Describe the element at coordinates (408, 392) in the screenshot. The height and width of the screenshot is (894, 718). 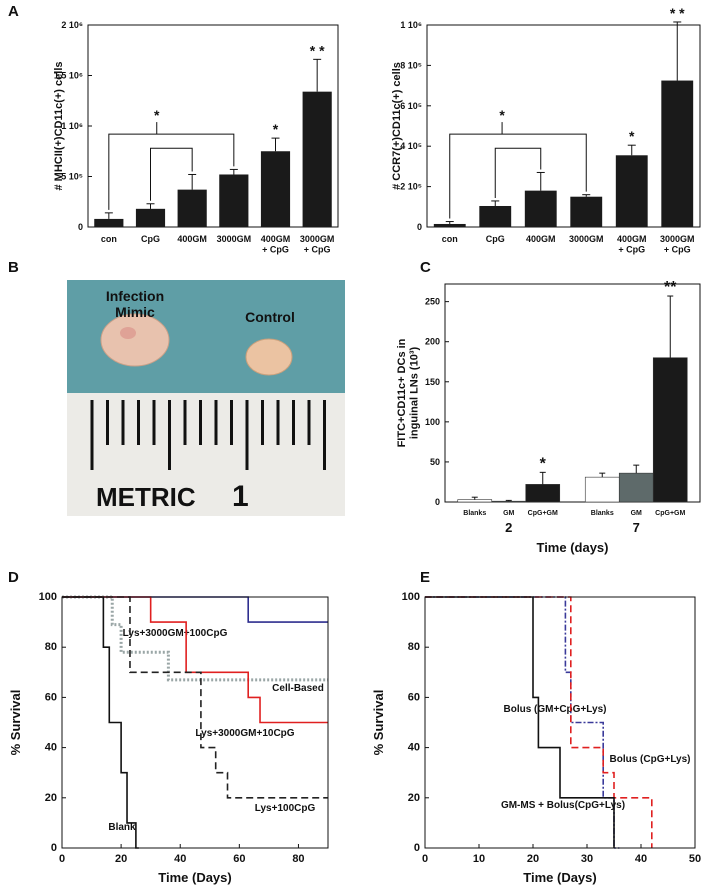
I see `y-axis-label: FITC+CD11c+ DCs ininguinal LNs (10³)` at that location.